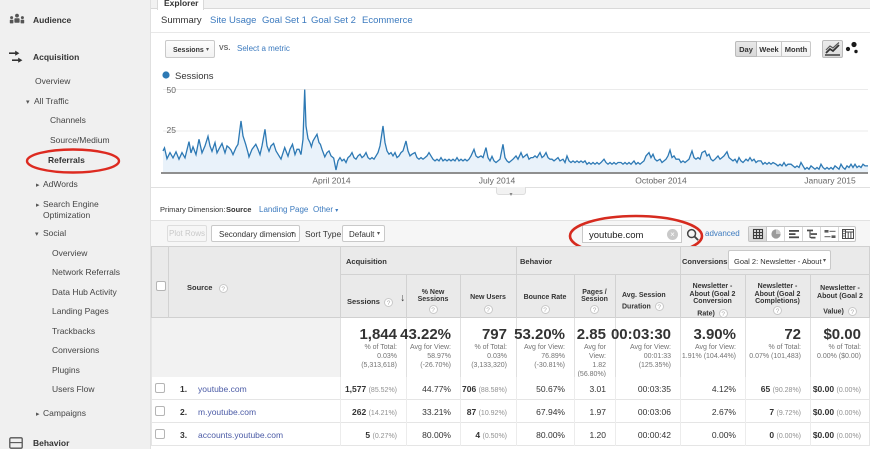  I want to click on svg-text: 25, so click(172, 130).